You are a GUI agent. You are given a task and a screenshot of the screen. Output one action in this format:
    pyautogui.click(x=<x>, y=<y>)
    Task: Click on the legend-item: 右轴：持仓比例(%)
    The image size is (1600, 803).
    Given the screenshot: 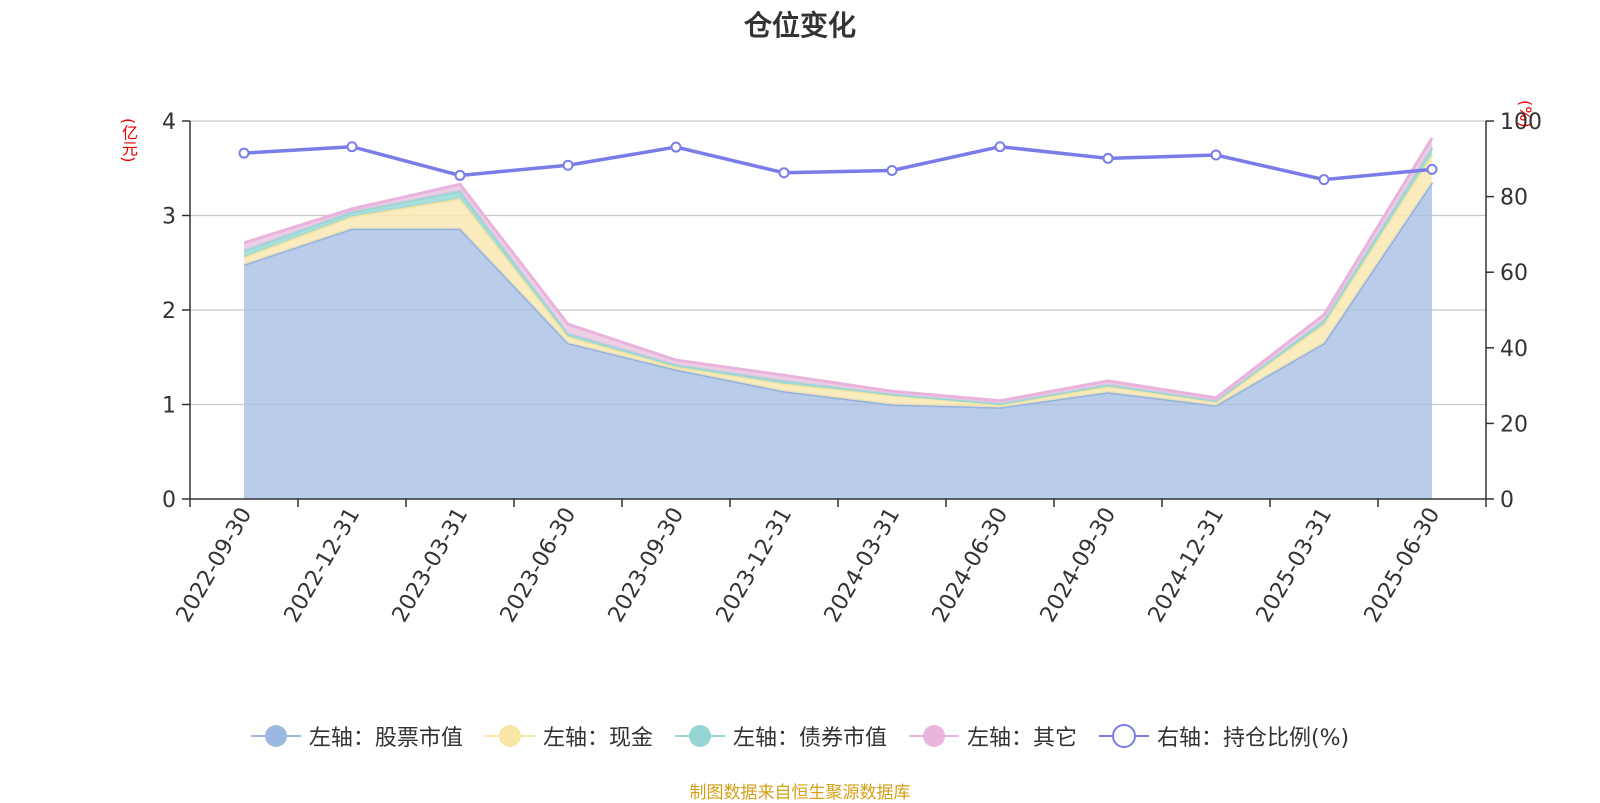 What is the action you would take?
    pyautogui.click(x=1224, y=736)
    